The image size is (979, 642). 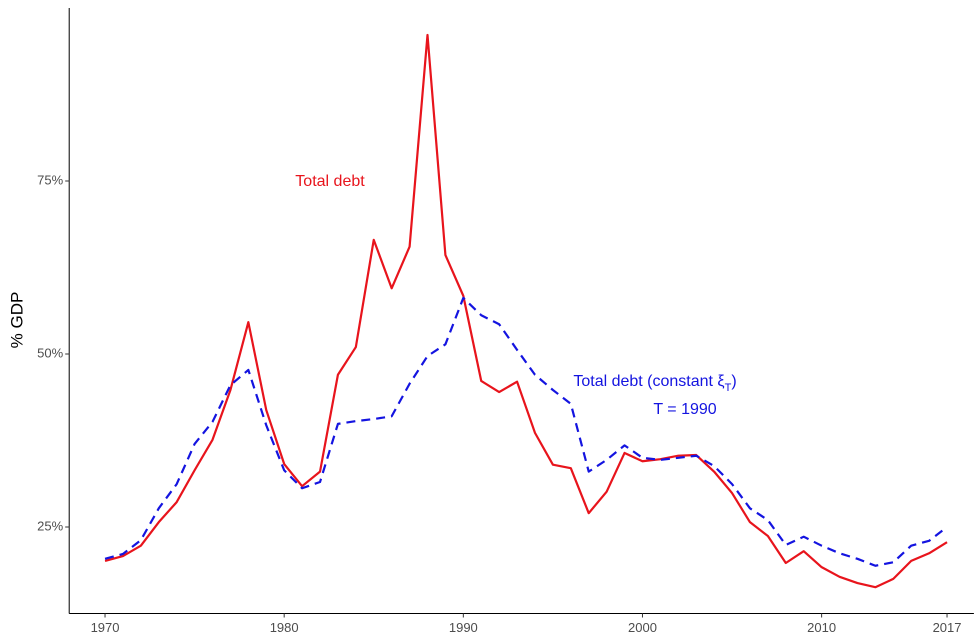 What do you see at coordinates (947, 627) in the screenshot?
I see `x-tick-label: 2017` at bounding box center [947, 627].